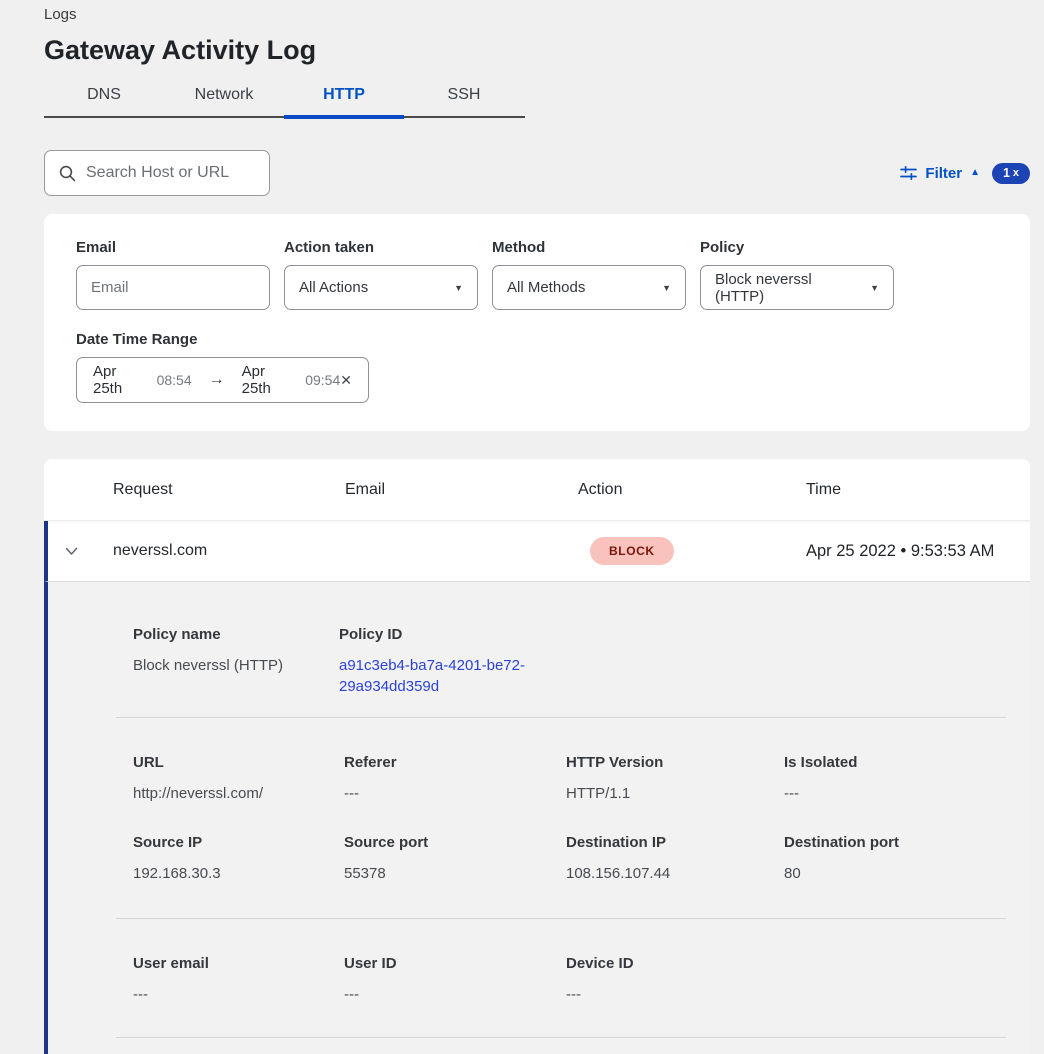  Describe the element at coordinates (198, 793) in the screenshot. I see `url-value: http://neverssl.com/` at that location.